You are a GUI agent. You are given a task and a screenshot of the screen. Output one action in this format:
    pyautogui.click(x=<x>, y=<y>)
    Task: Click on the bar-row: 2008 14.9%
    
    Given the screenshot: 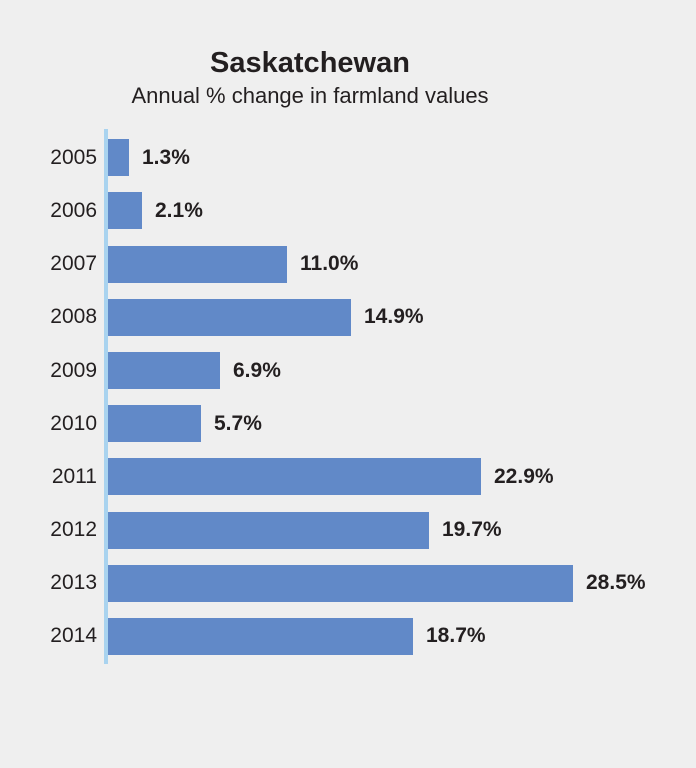 What is the action you would take?
    pyautogui.click(x=348, y=317)
    